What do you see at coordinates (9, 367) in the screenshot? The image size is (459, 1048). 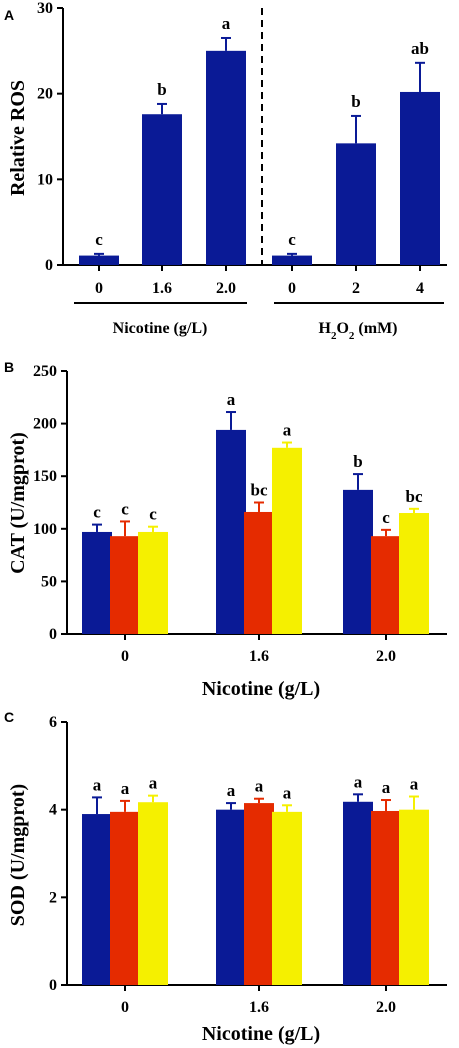 I see `panel-letter-b: B` at bounding box center [9, 367].